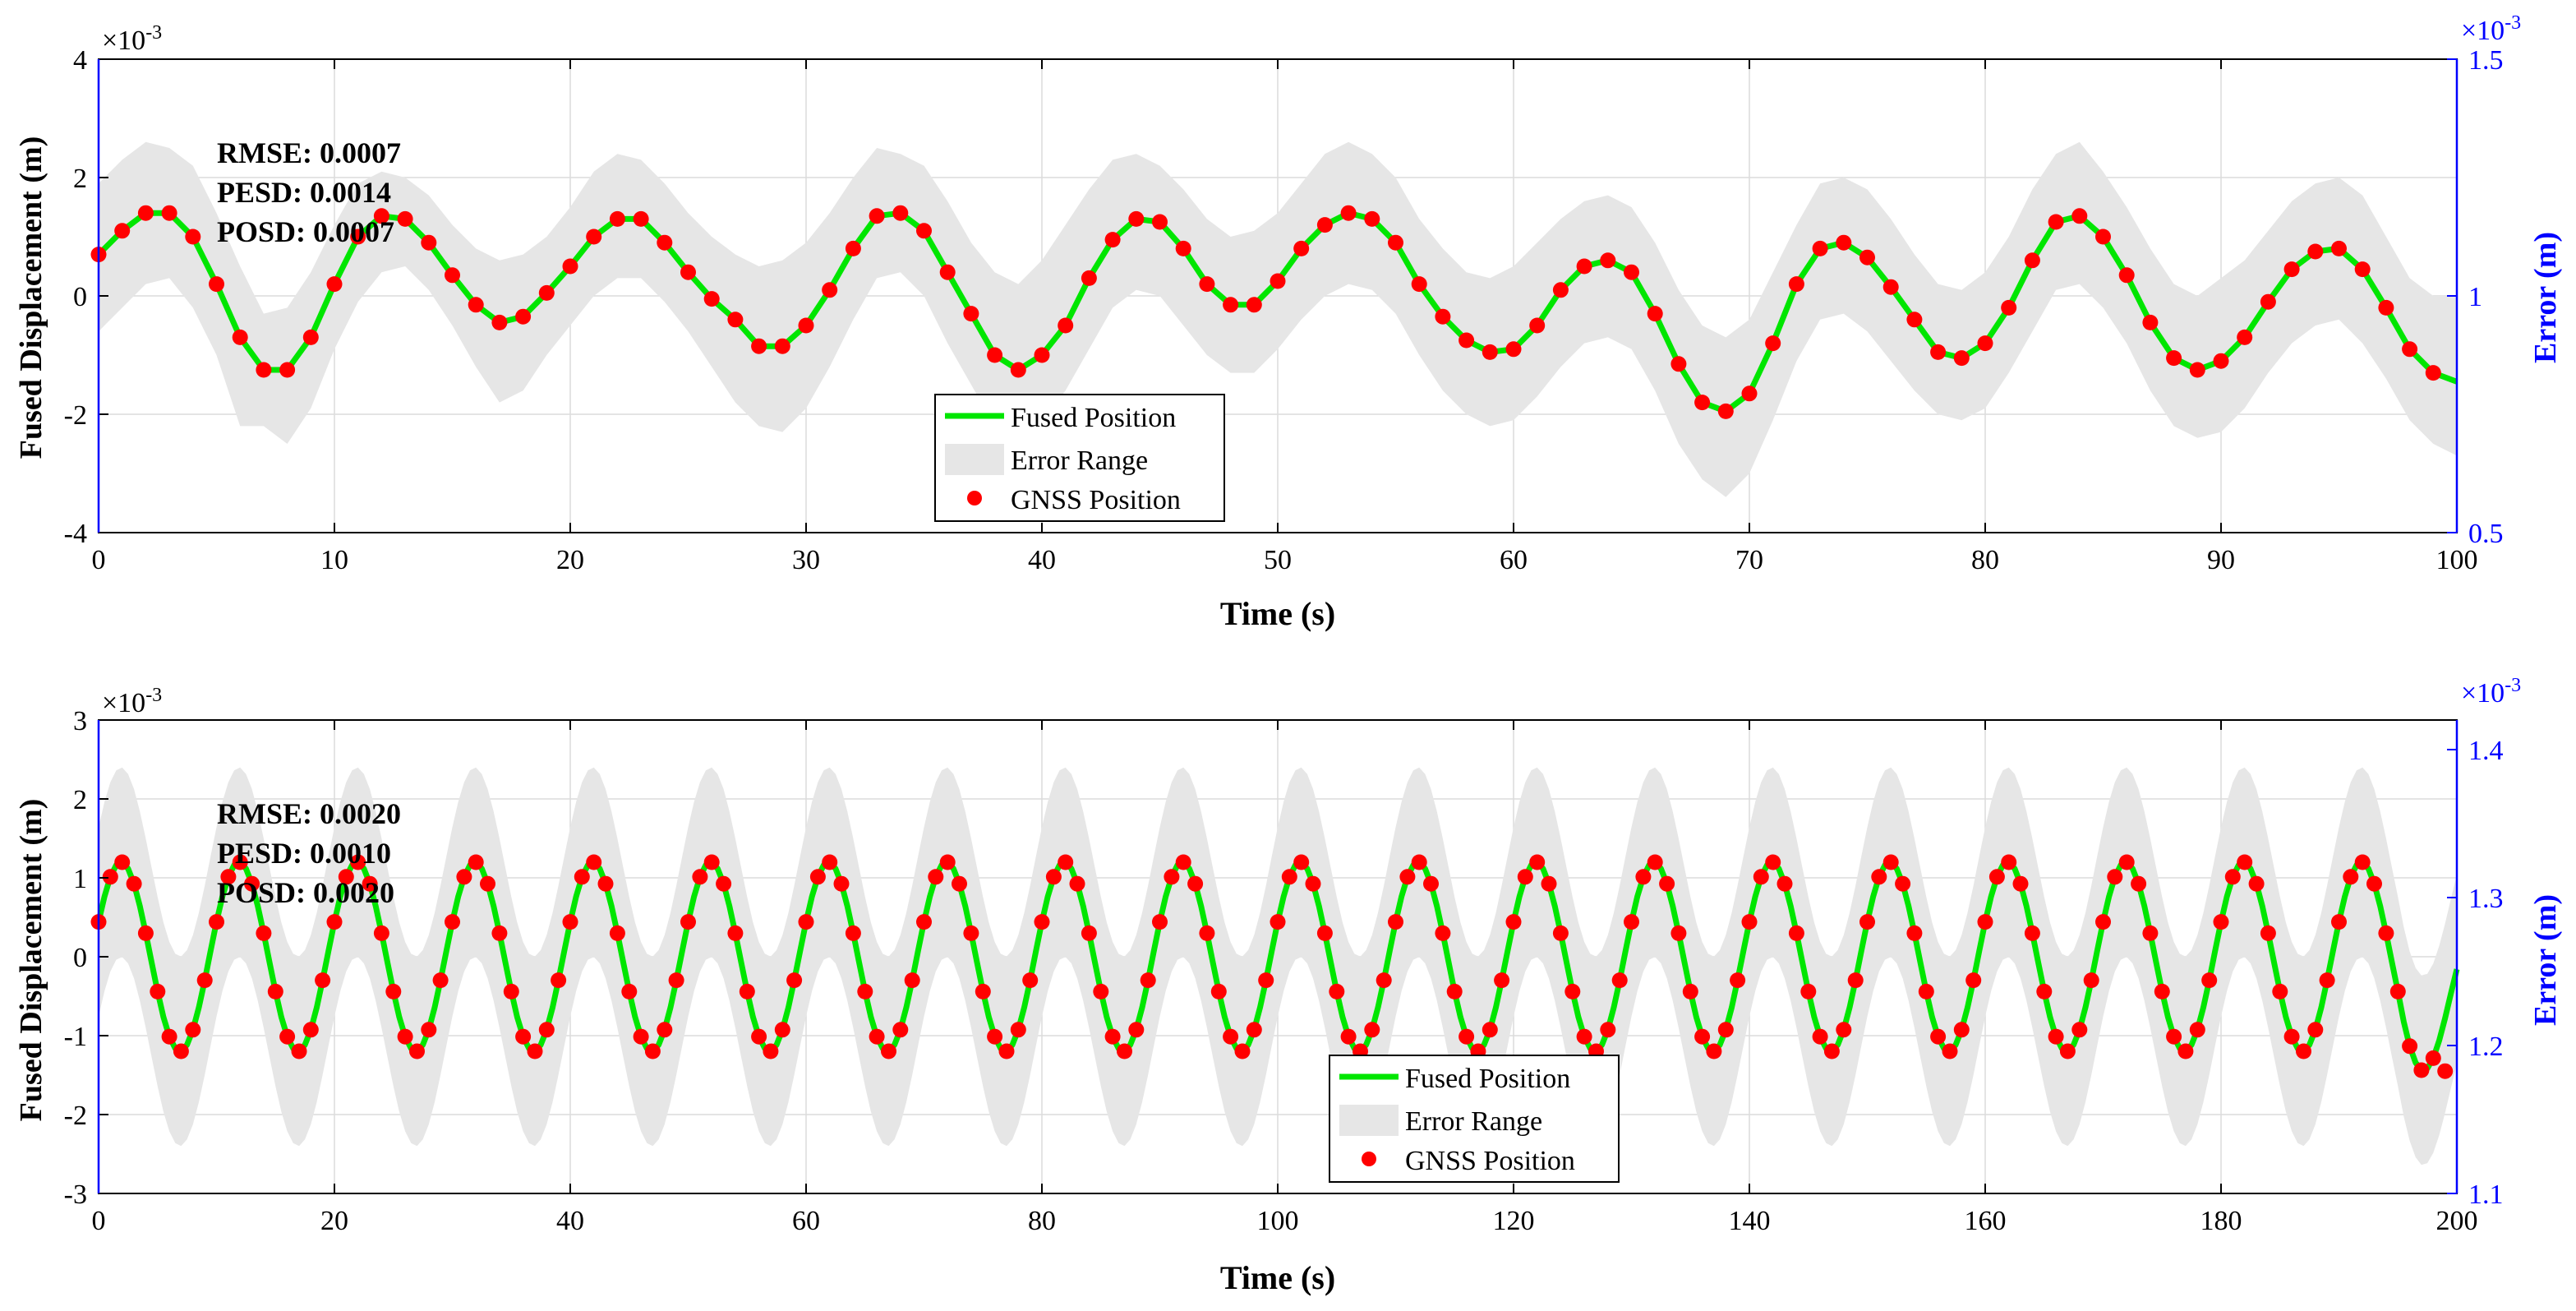 Image resolution: width=2576 pixels, height=1311 pixels. What do you see at coordinates (99, 1221) in the screenshot?
I see `x-tick-label-bottom: 0` at bounding box center [99, 1221].